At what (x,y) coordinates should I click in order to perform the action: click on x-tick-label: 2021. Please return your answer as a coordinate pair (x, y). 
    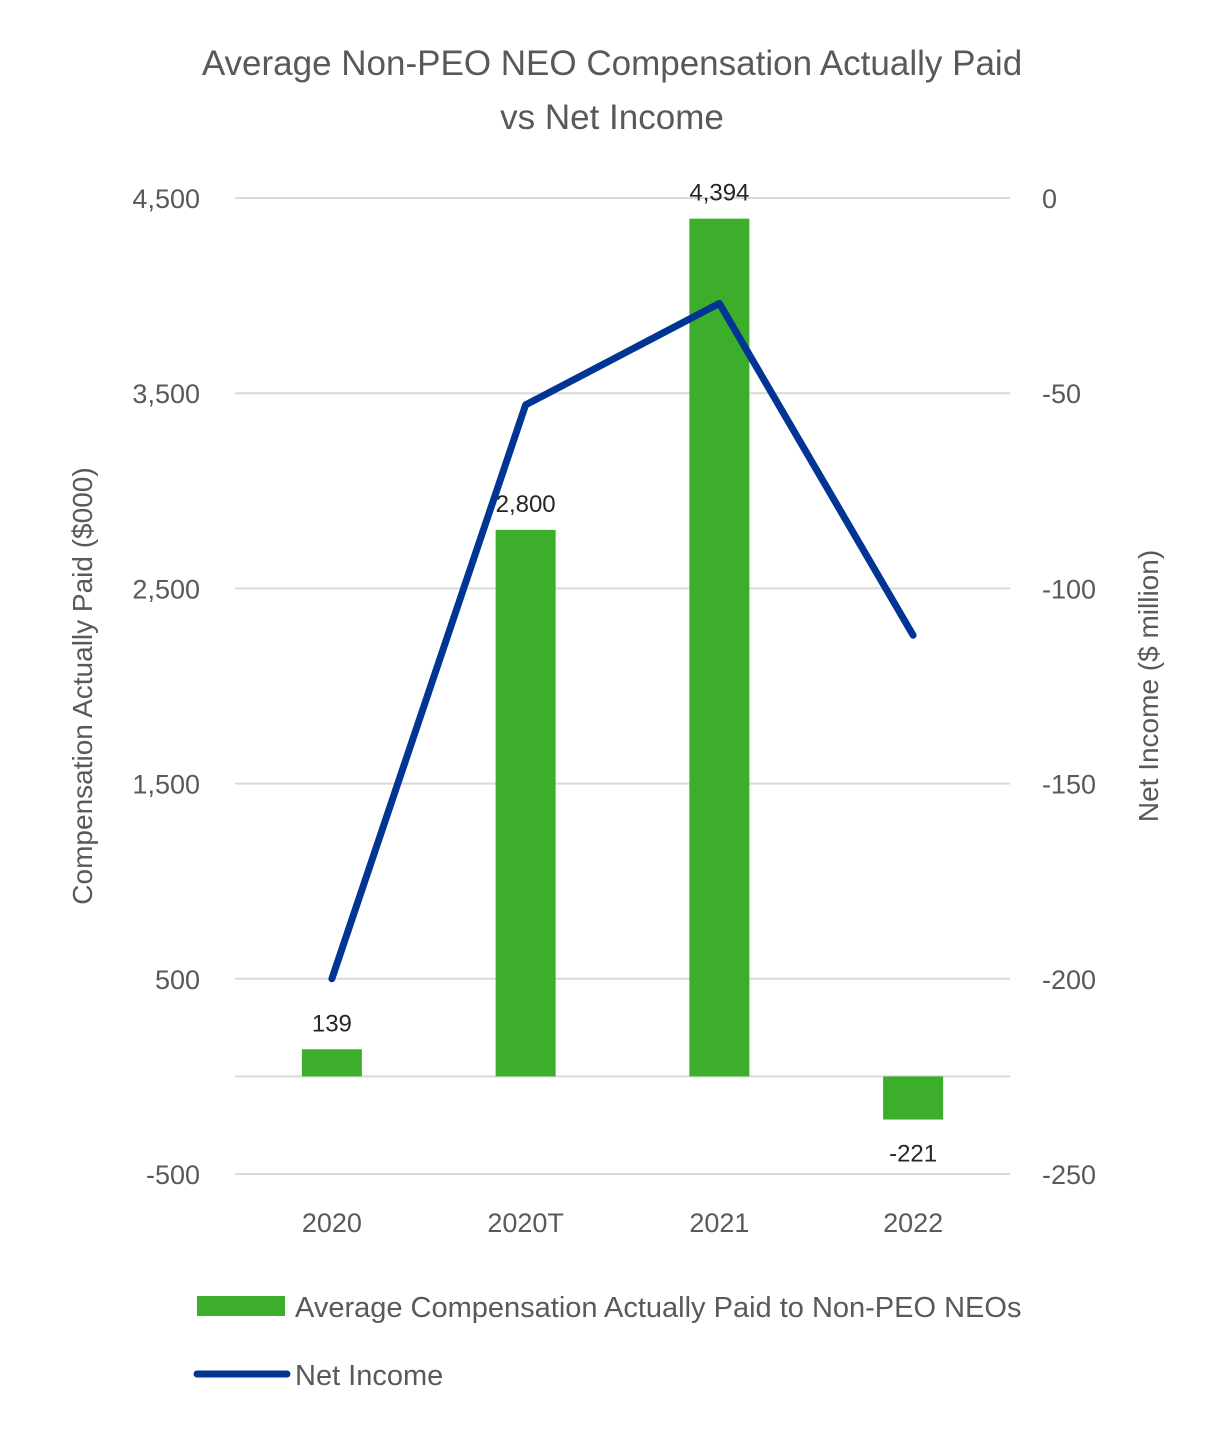
    Looking at the image, I should click on (719, 1223).